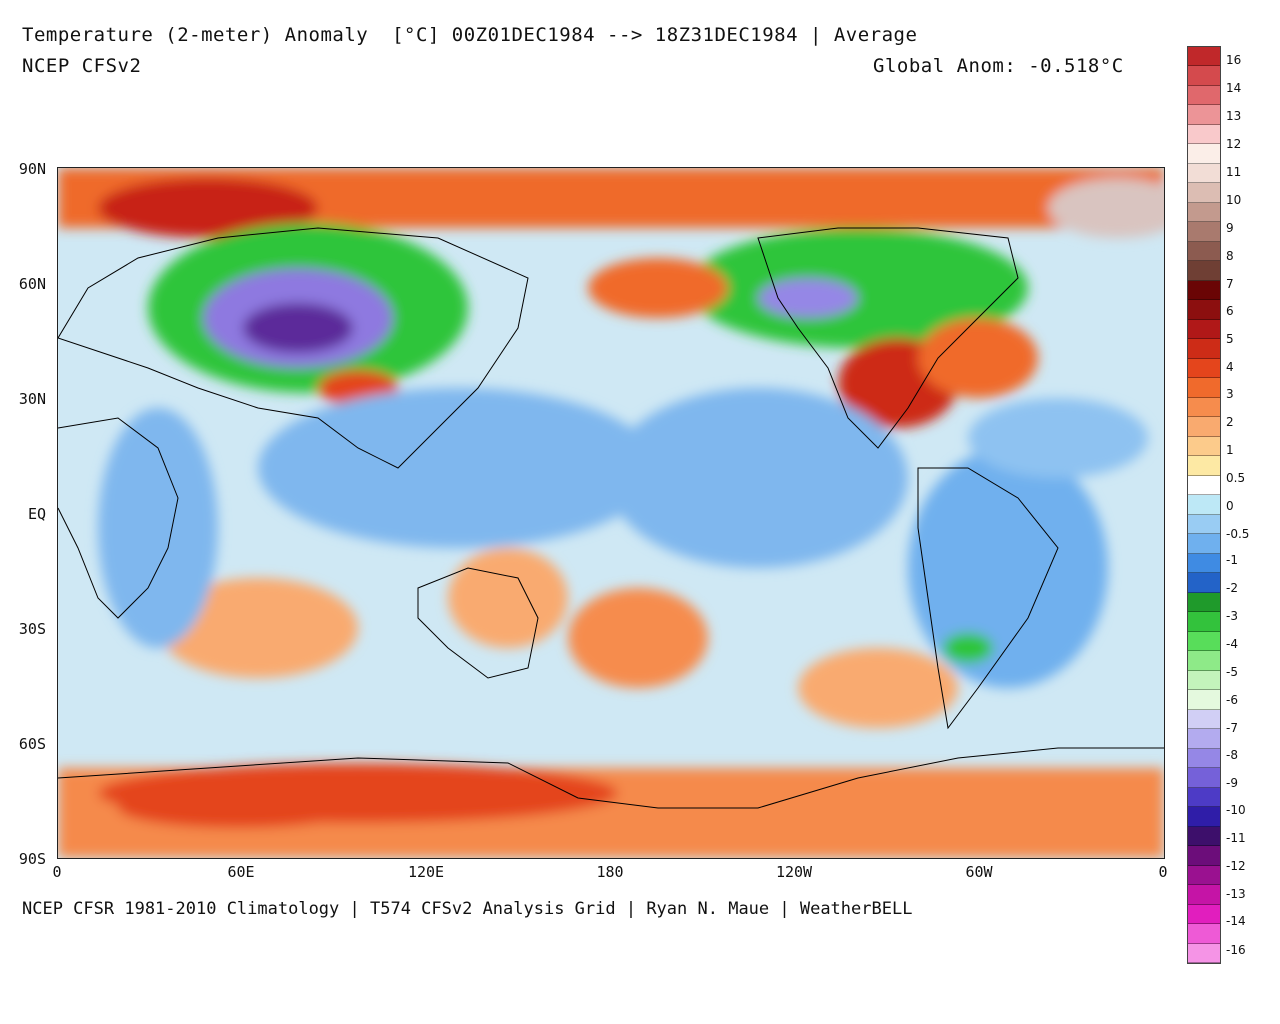 This screenshot has width=1280, height=1024. What do you see at coordinates (32, 169) in the screenshot?
I see `lat-label: 90N` at bounding box center [32, 169].